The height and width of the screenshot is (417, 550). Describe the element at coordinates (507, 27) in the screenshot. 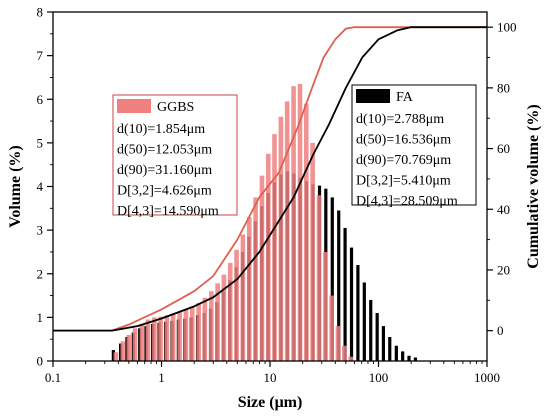

I see `y2-tick-label-5: 100` at that location.